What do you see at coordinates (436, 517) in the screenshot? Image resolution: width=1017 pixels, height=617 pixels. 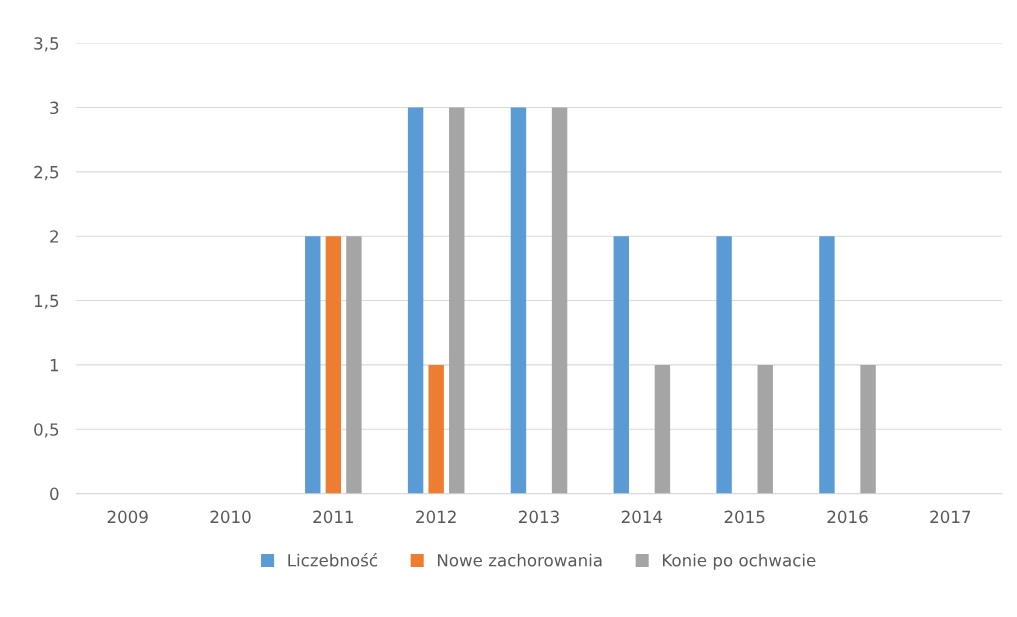 I see `x-tick-label: 2012` at bounding box center [436, 517].